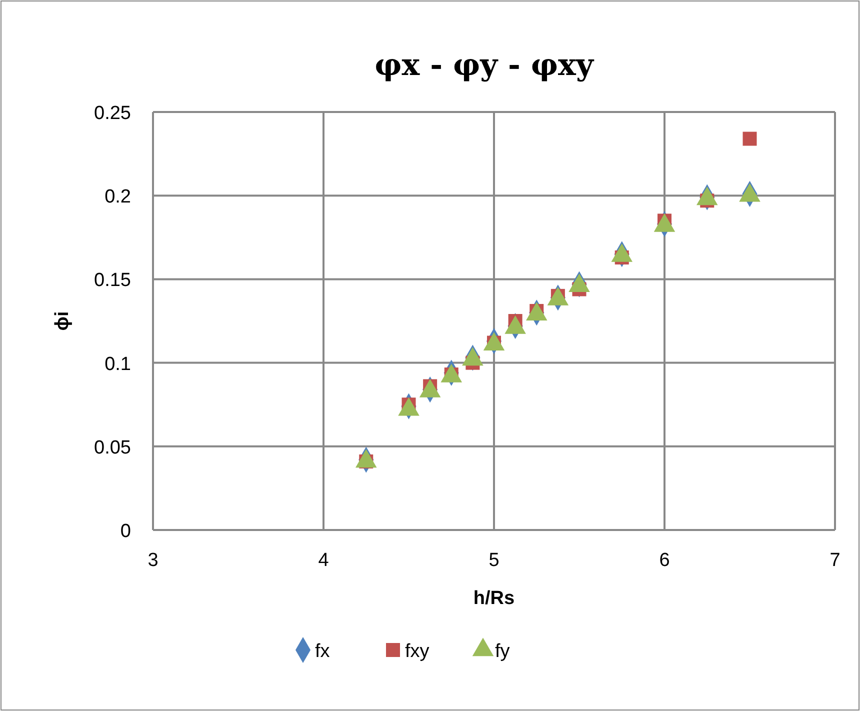 The height and width of the screenshot is (711, 860). What do you see at coordinates (112, 281) in the screenshot?
I see `y-tick-label: 0.15` at bounding box center [112, 281].